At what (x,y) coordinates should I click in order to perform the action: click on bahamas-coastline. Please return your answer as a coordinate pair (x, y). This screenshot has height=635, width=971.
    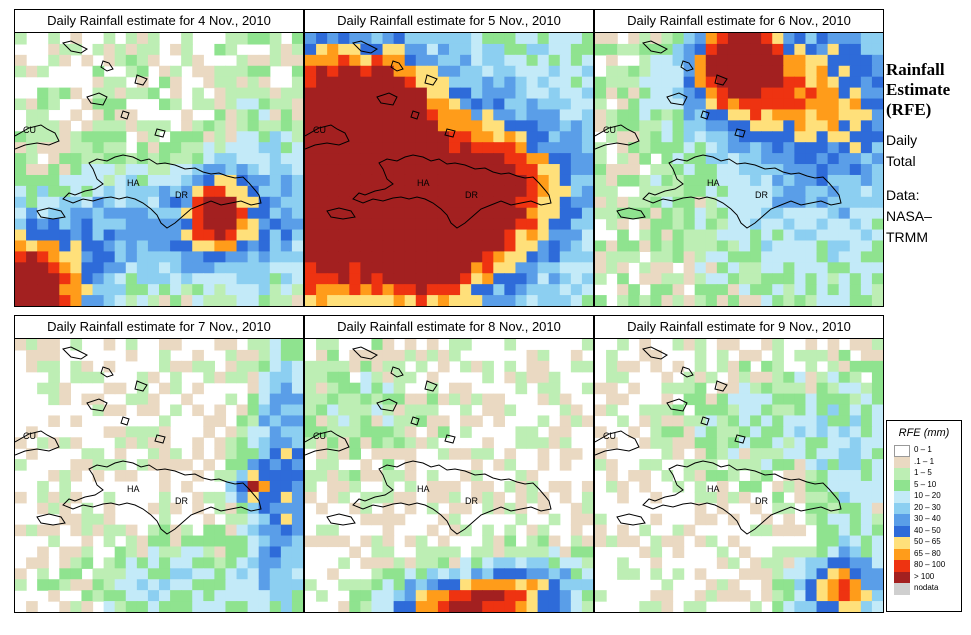
    Looking at the image, I should click on (694, 89).